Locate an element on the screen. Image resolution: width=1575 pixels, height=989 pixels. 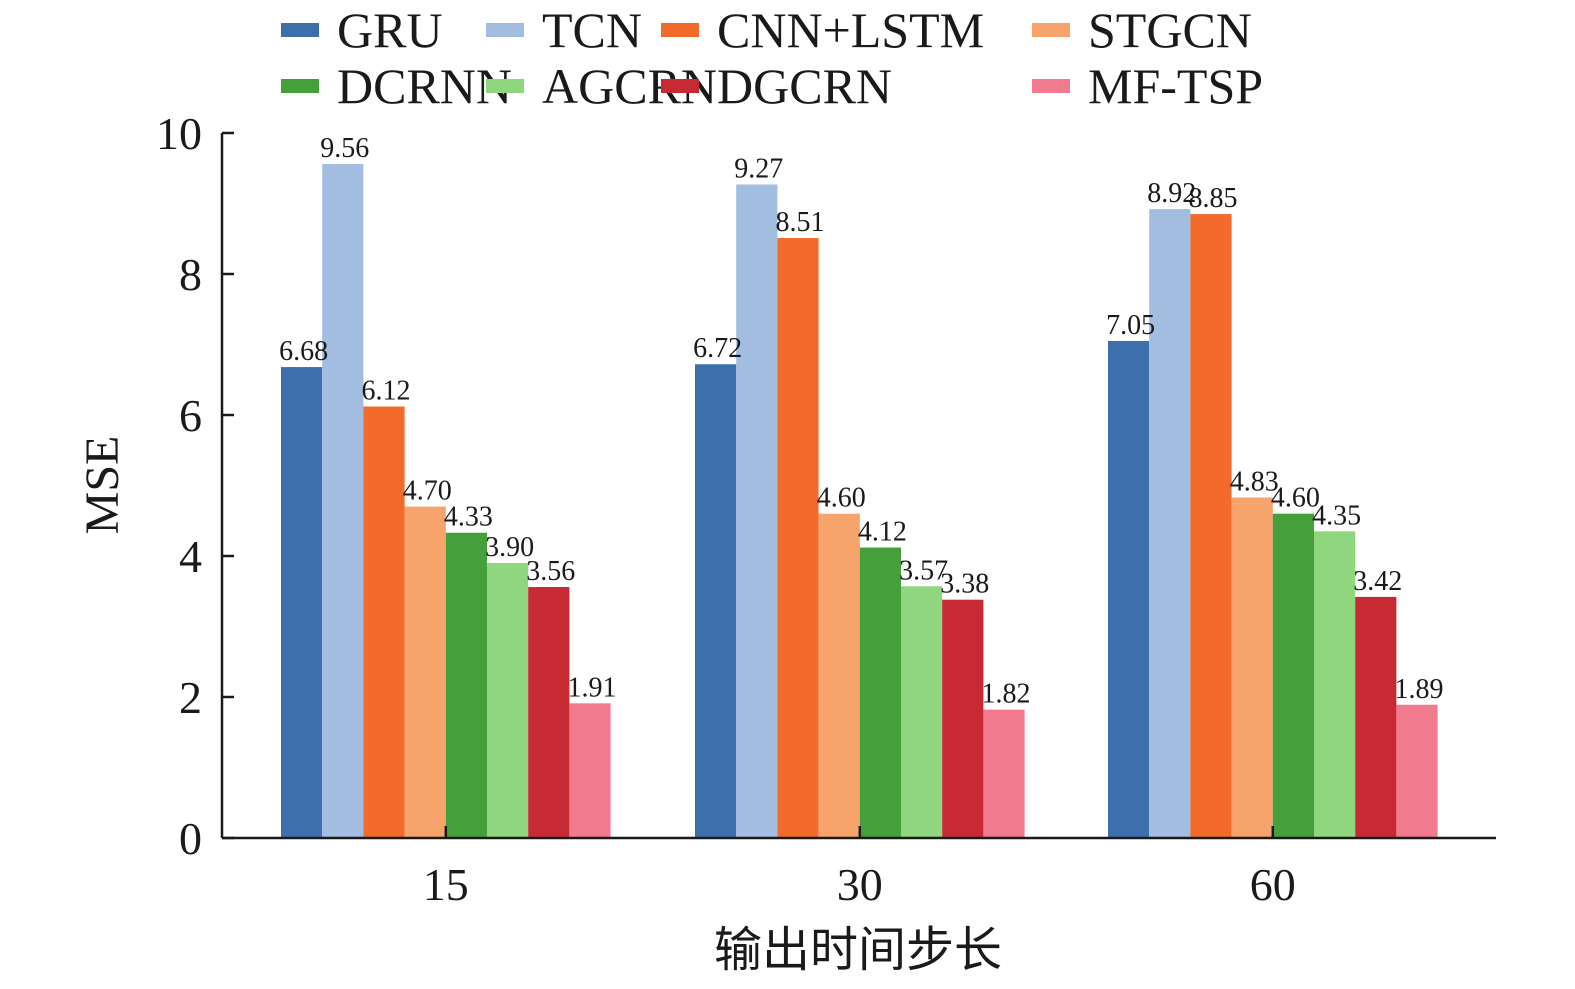
y-ticks: 0 2 4 6 8 10 is located at coordinates (195, 486).